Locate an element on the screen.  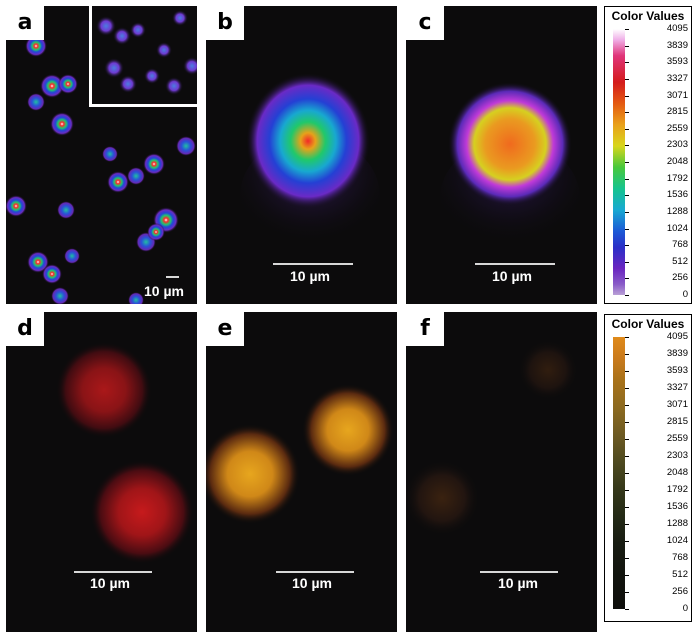
panel-e-image is located at coordinates (300, 454).